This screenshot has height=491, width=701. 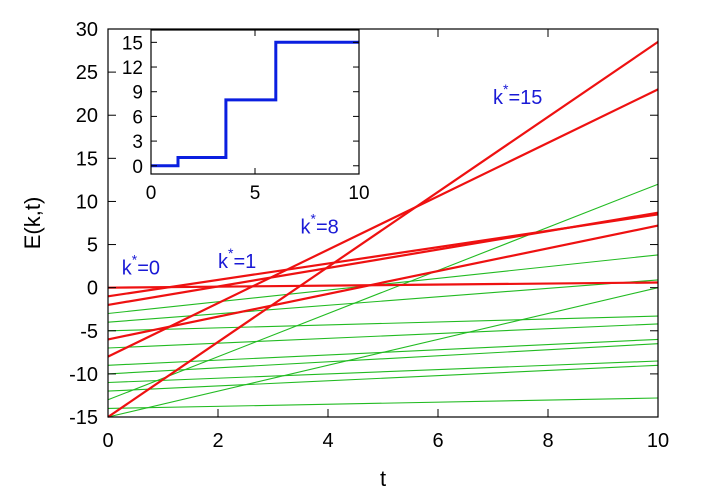 What do you see at coordinates (358, 193) in the screenshot?
I see `inset-x-tick-label: 10` at bounding box center [358, 193].